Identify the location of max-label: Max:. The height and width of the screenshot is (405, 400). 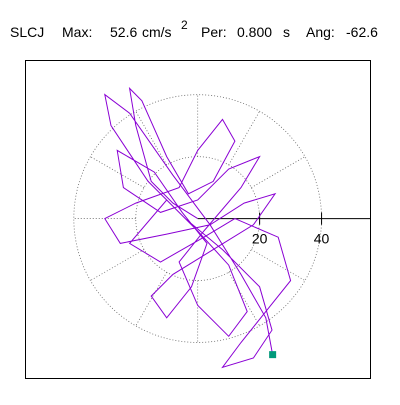
(77, 32).